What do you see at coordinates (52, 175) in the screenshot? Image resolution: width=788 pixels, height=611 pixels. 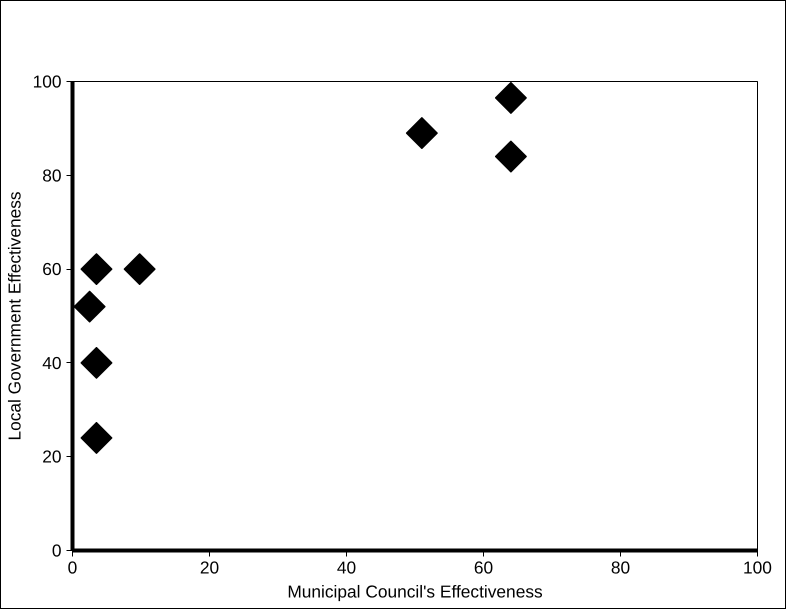 I see `y-tick-label: 80` at bounding box center [52, 175].